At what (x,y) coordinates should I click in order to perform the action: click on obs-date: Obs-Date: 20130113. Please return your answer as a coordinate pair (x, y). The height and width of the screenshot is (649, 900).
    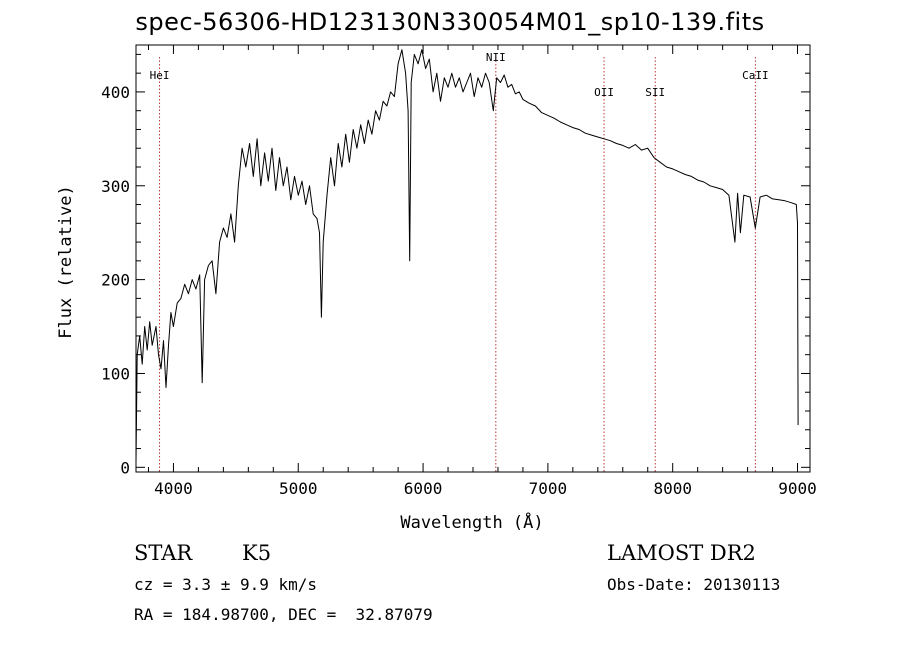
    Looking at the image, I should click on (694, 584).